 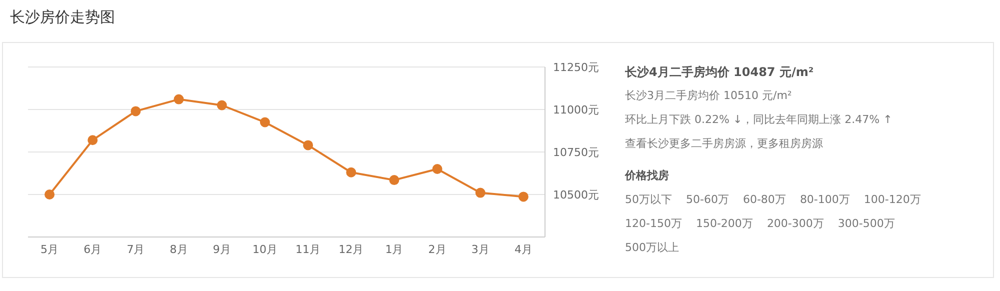 I want to click on text: 300-500万, so click(x=866, y=224).